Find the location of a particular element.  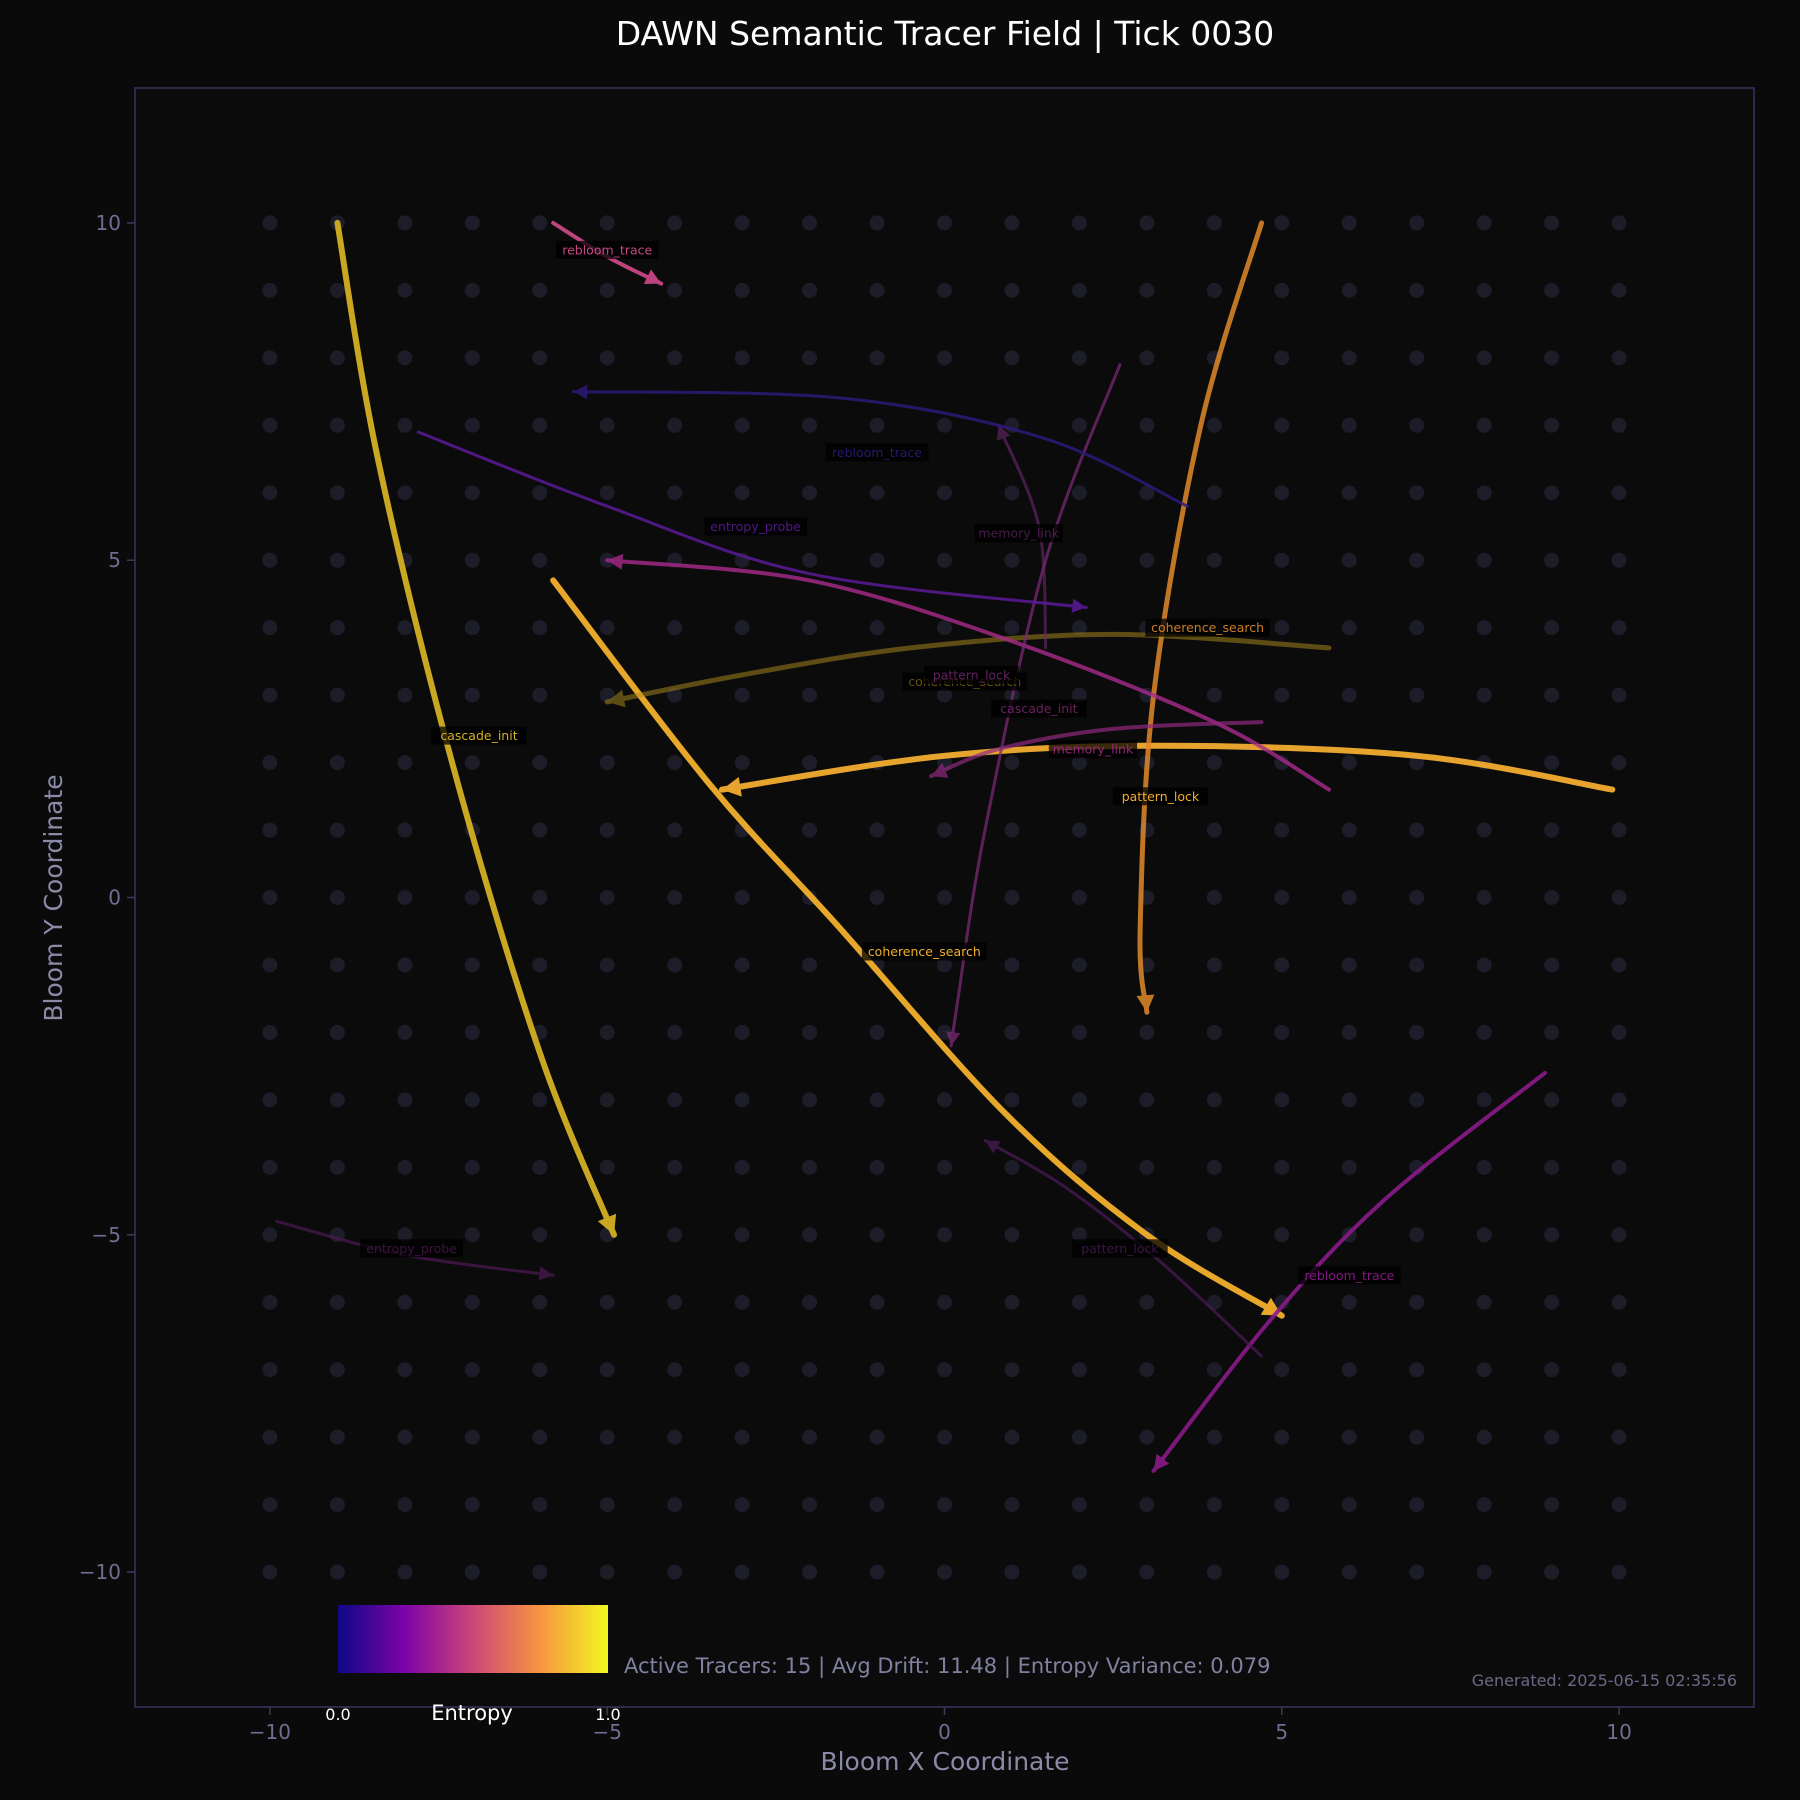

generated-timestamp: Generated: 2025-06-15 02:35:56 is located at coordinates (1604, 1680).